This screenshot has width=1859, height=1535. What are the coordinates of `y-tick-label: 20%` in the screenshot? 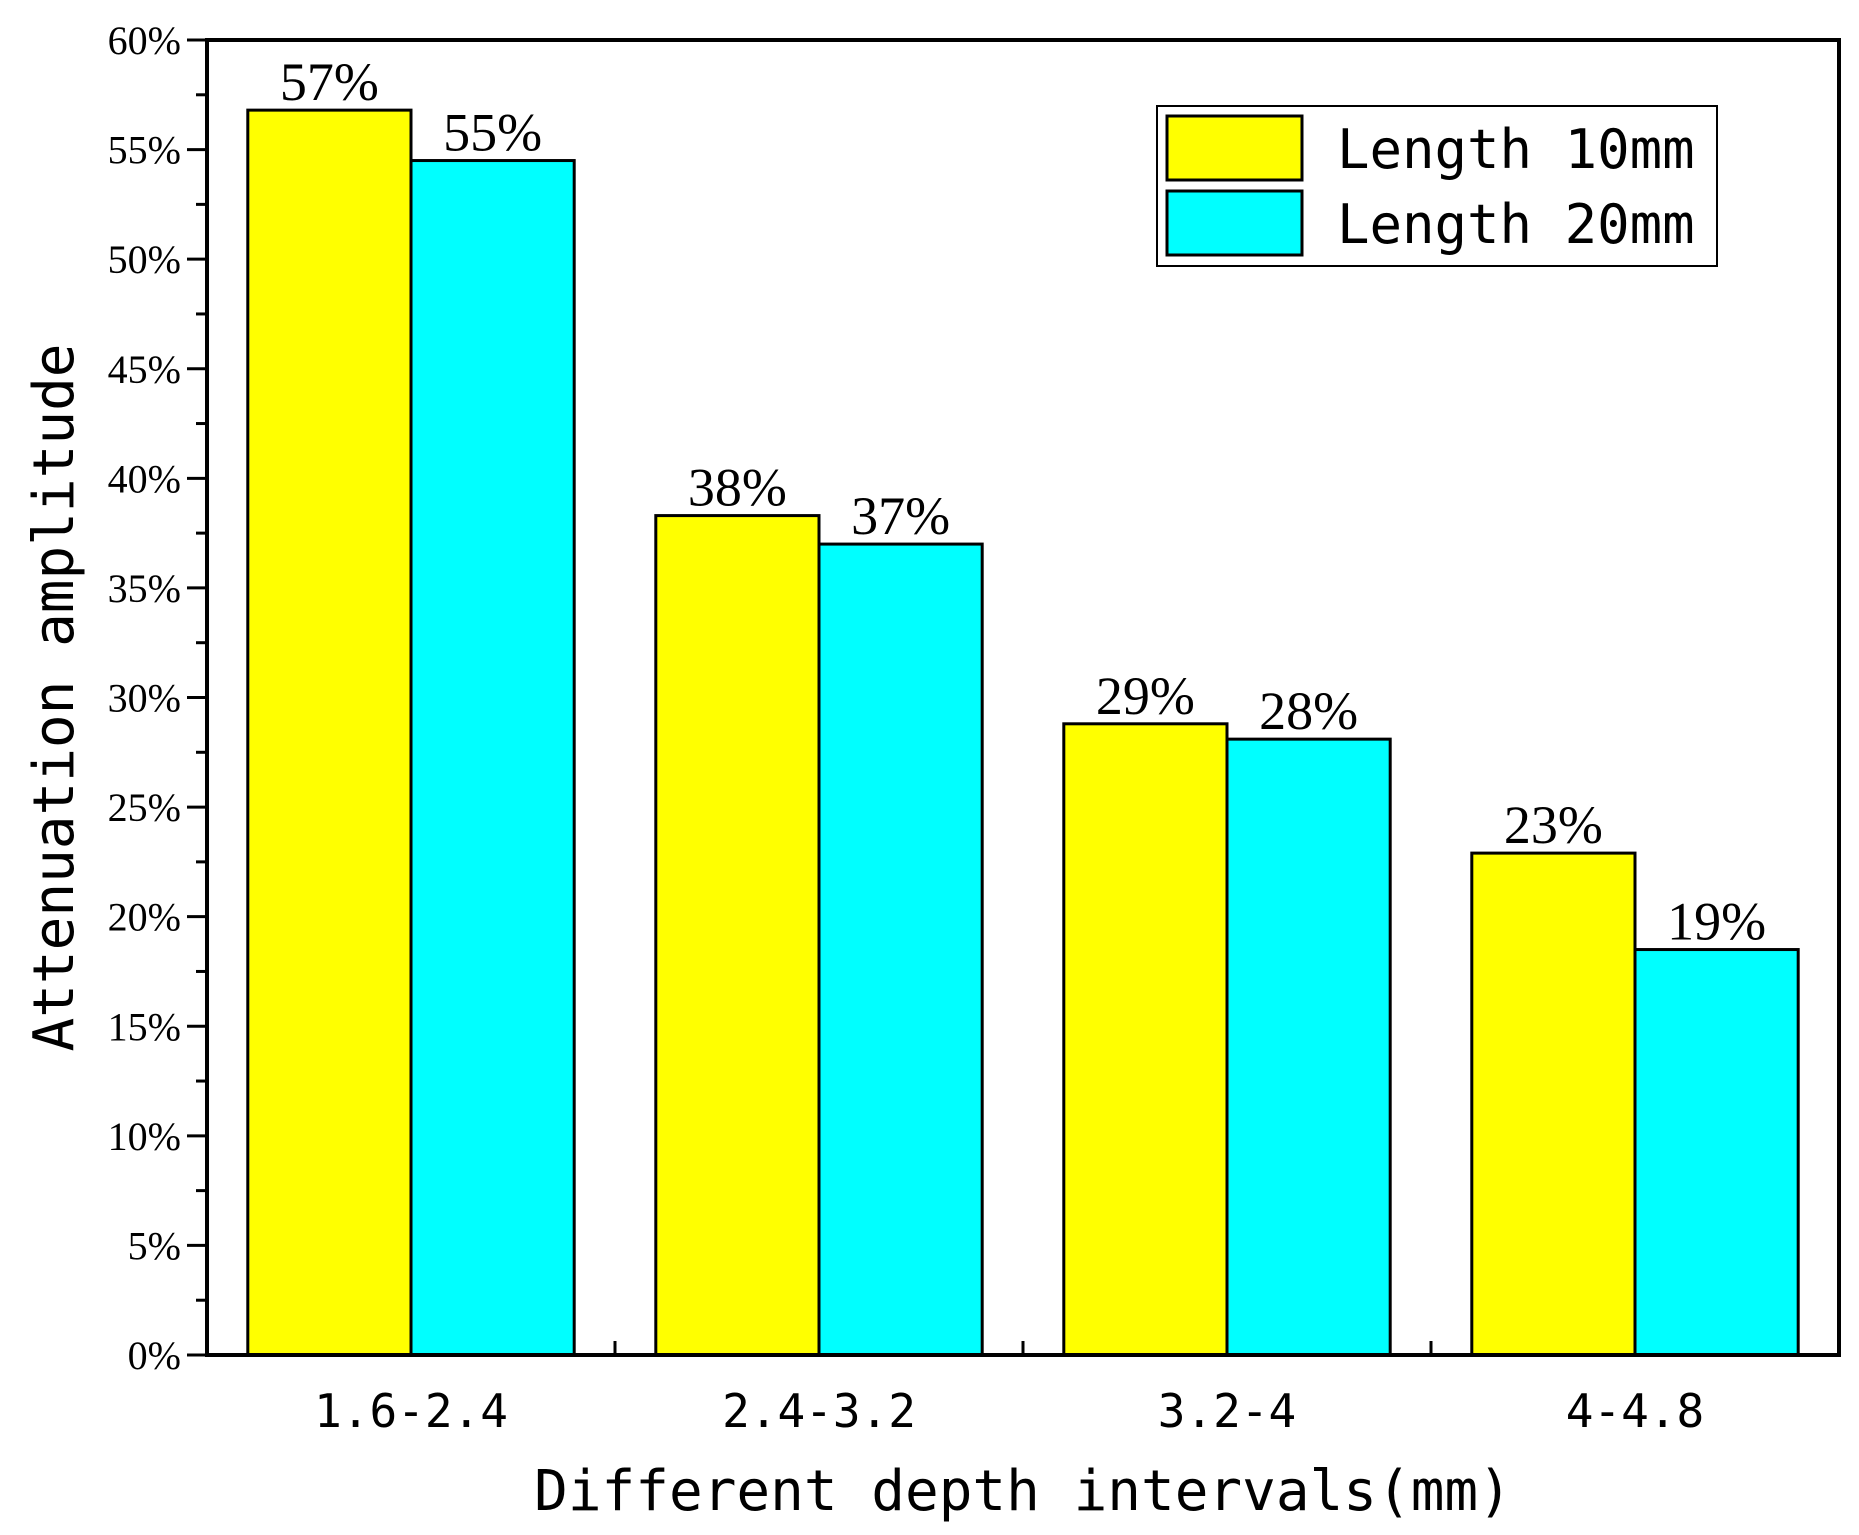 It's located at (144, 917).